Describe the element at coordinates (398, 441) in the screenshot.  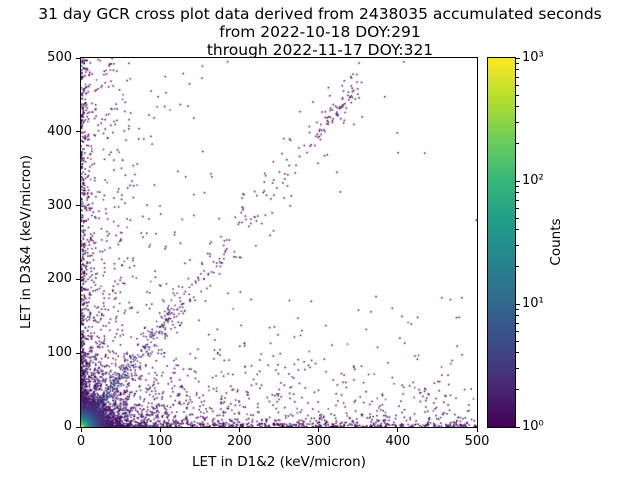
I see `x-tick-label: 400` at that location.